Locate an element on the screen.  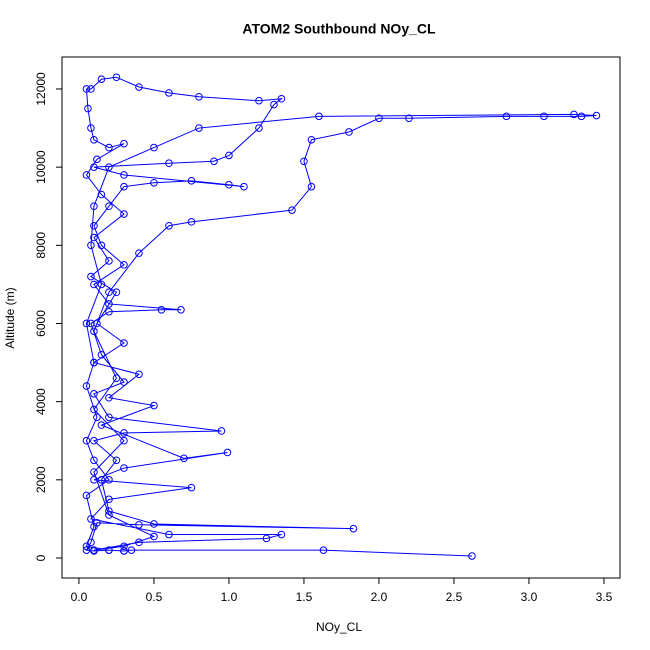
y-tick-label: 2000 is located at coordinates (41, 479).